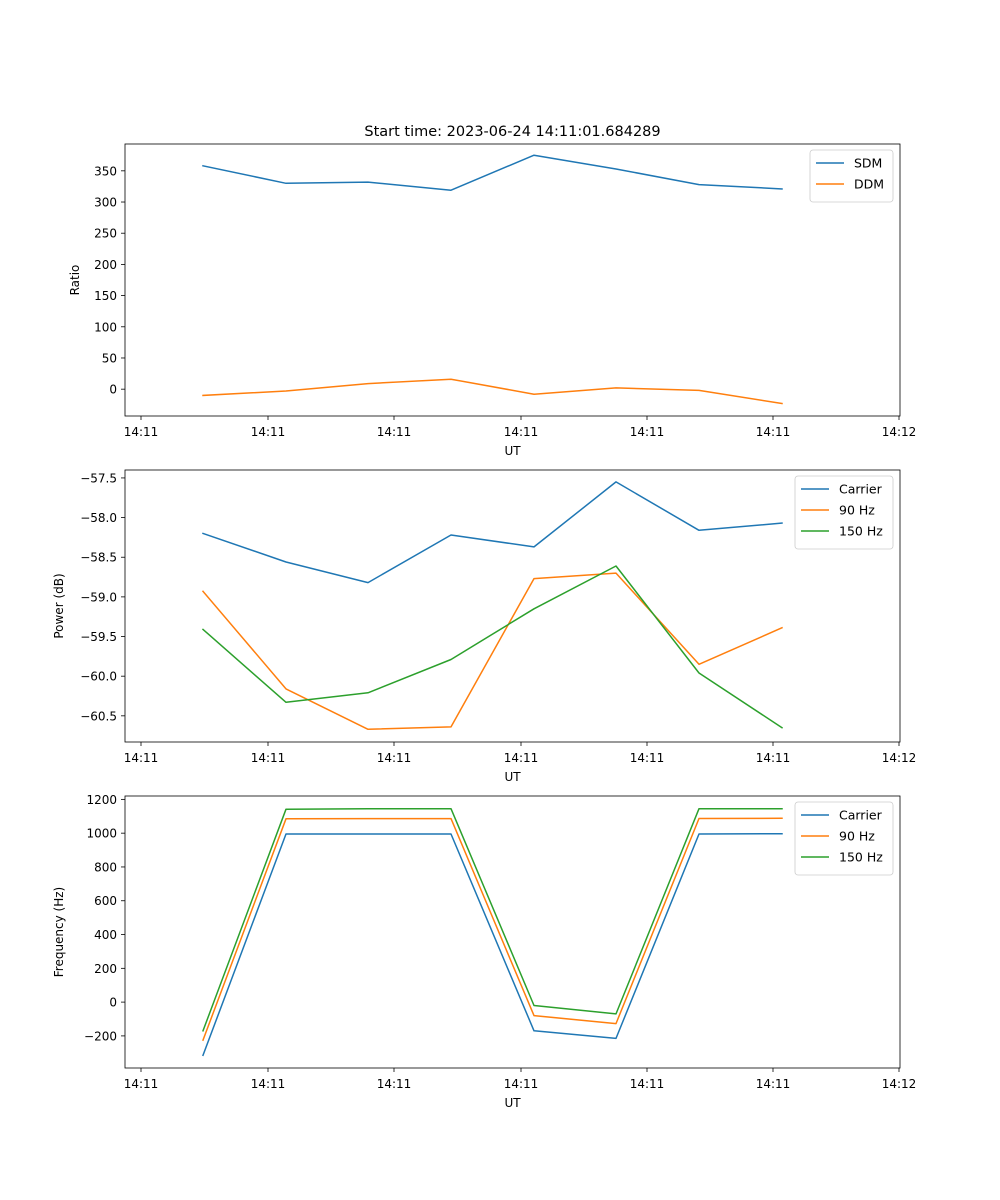 This screenshot has width=1000, height=1200. Describe the element at coordinates (105, 327) in the screenshot. I see `y-tick-label: 100` at that location.